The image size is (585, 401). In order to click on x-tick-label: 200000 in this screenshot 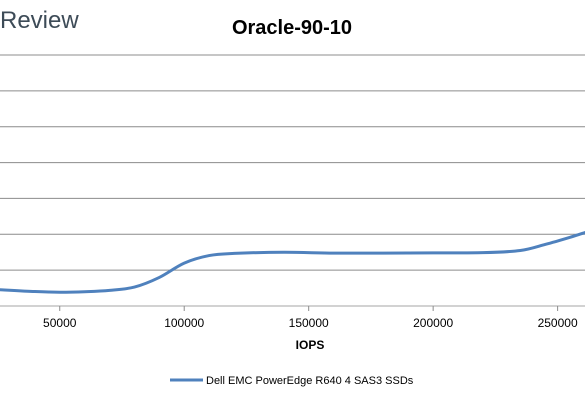, I will do `click(433, 323)`.